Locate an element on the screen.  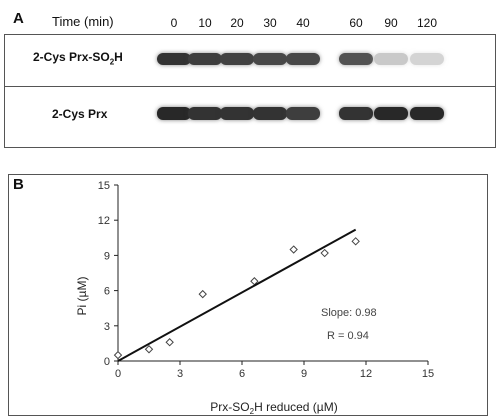
chart-points is located at coordinates (236, 298).